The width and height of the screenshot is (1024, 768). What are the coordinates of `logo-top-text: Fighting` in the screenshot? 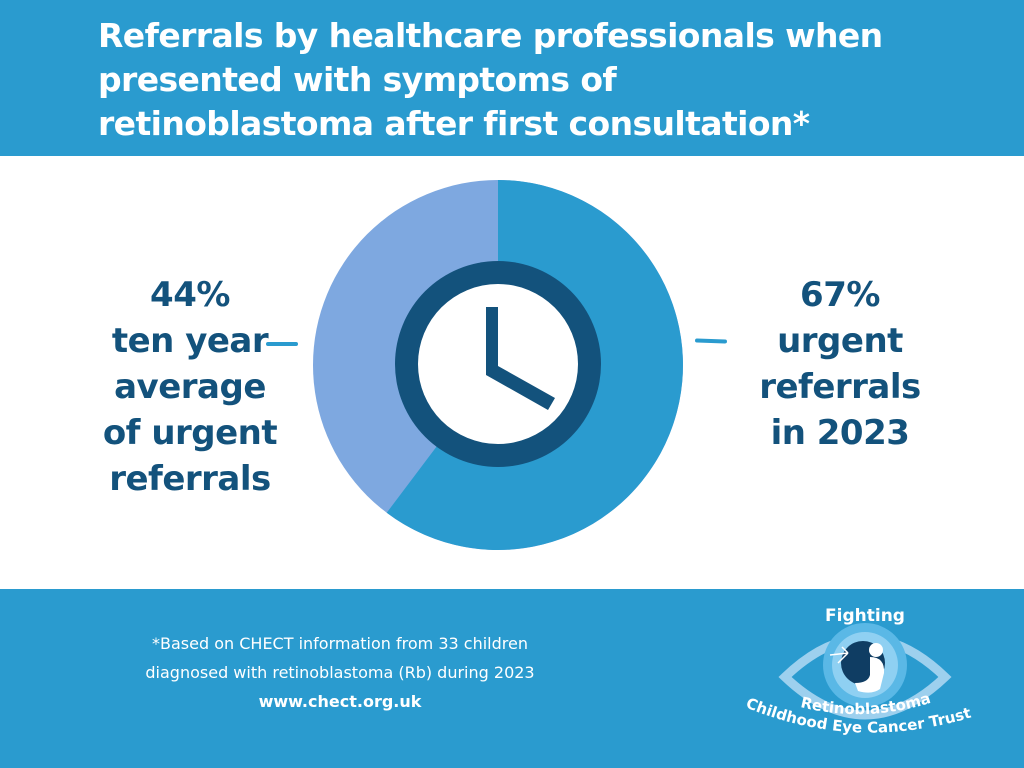 It's located at (865, 616).